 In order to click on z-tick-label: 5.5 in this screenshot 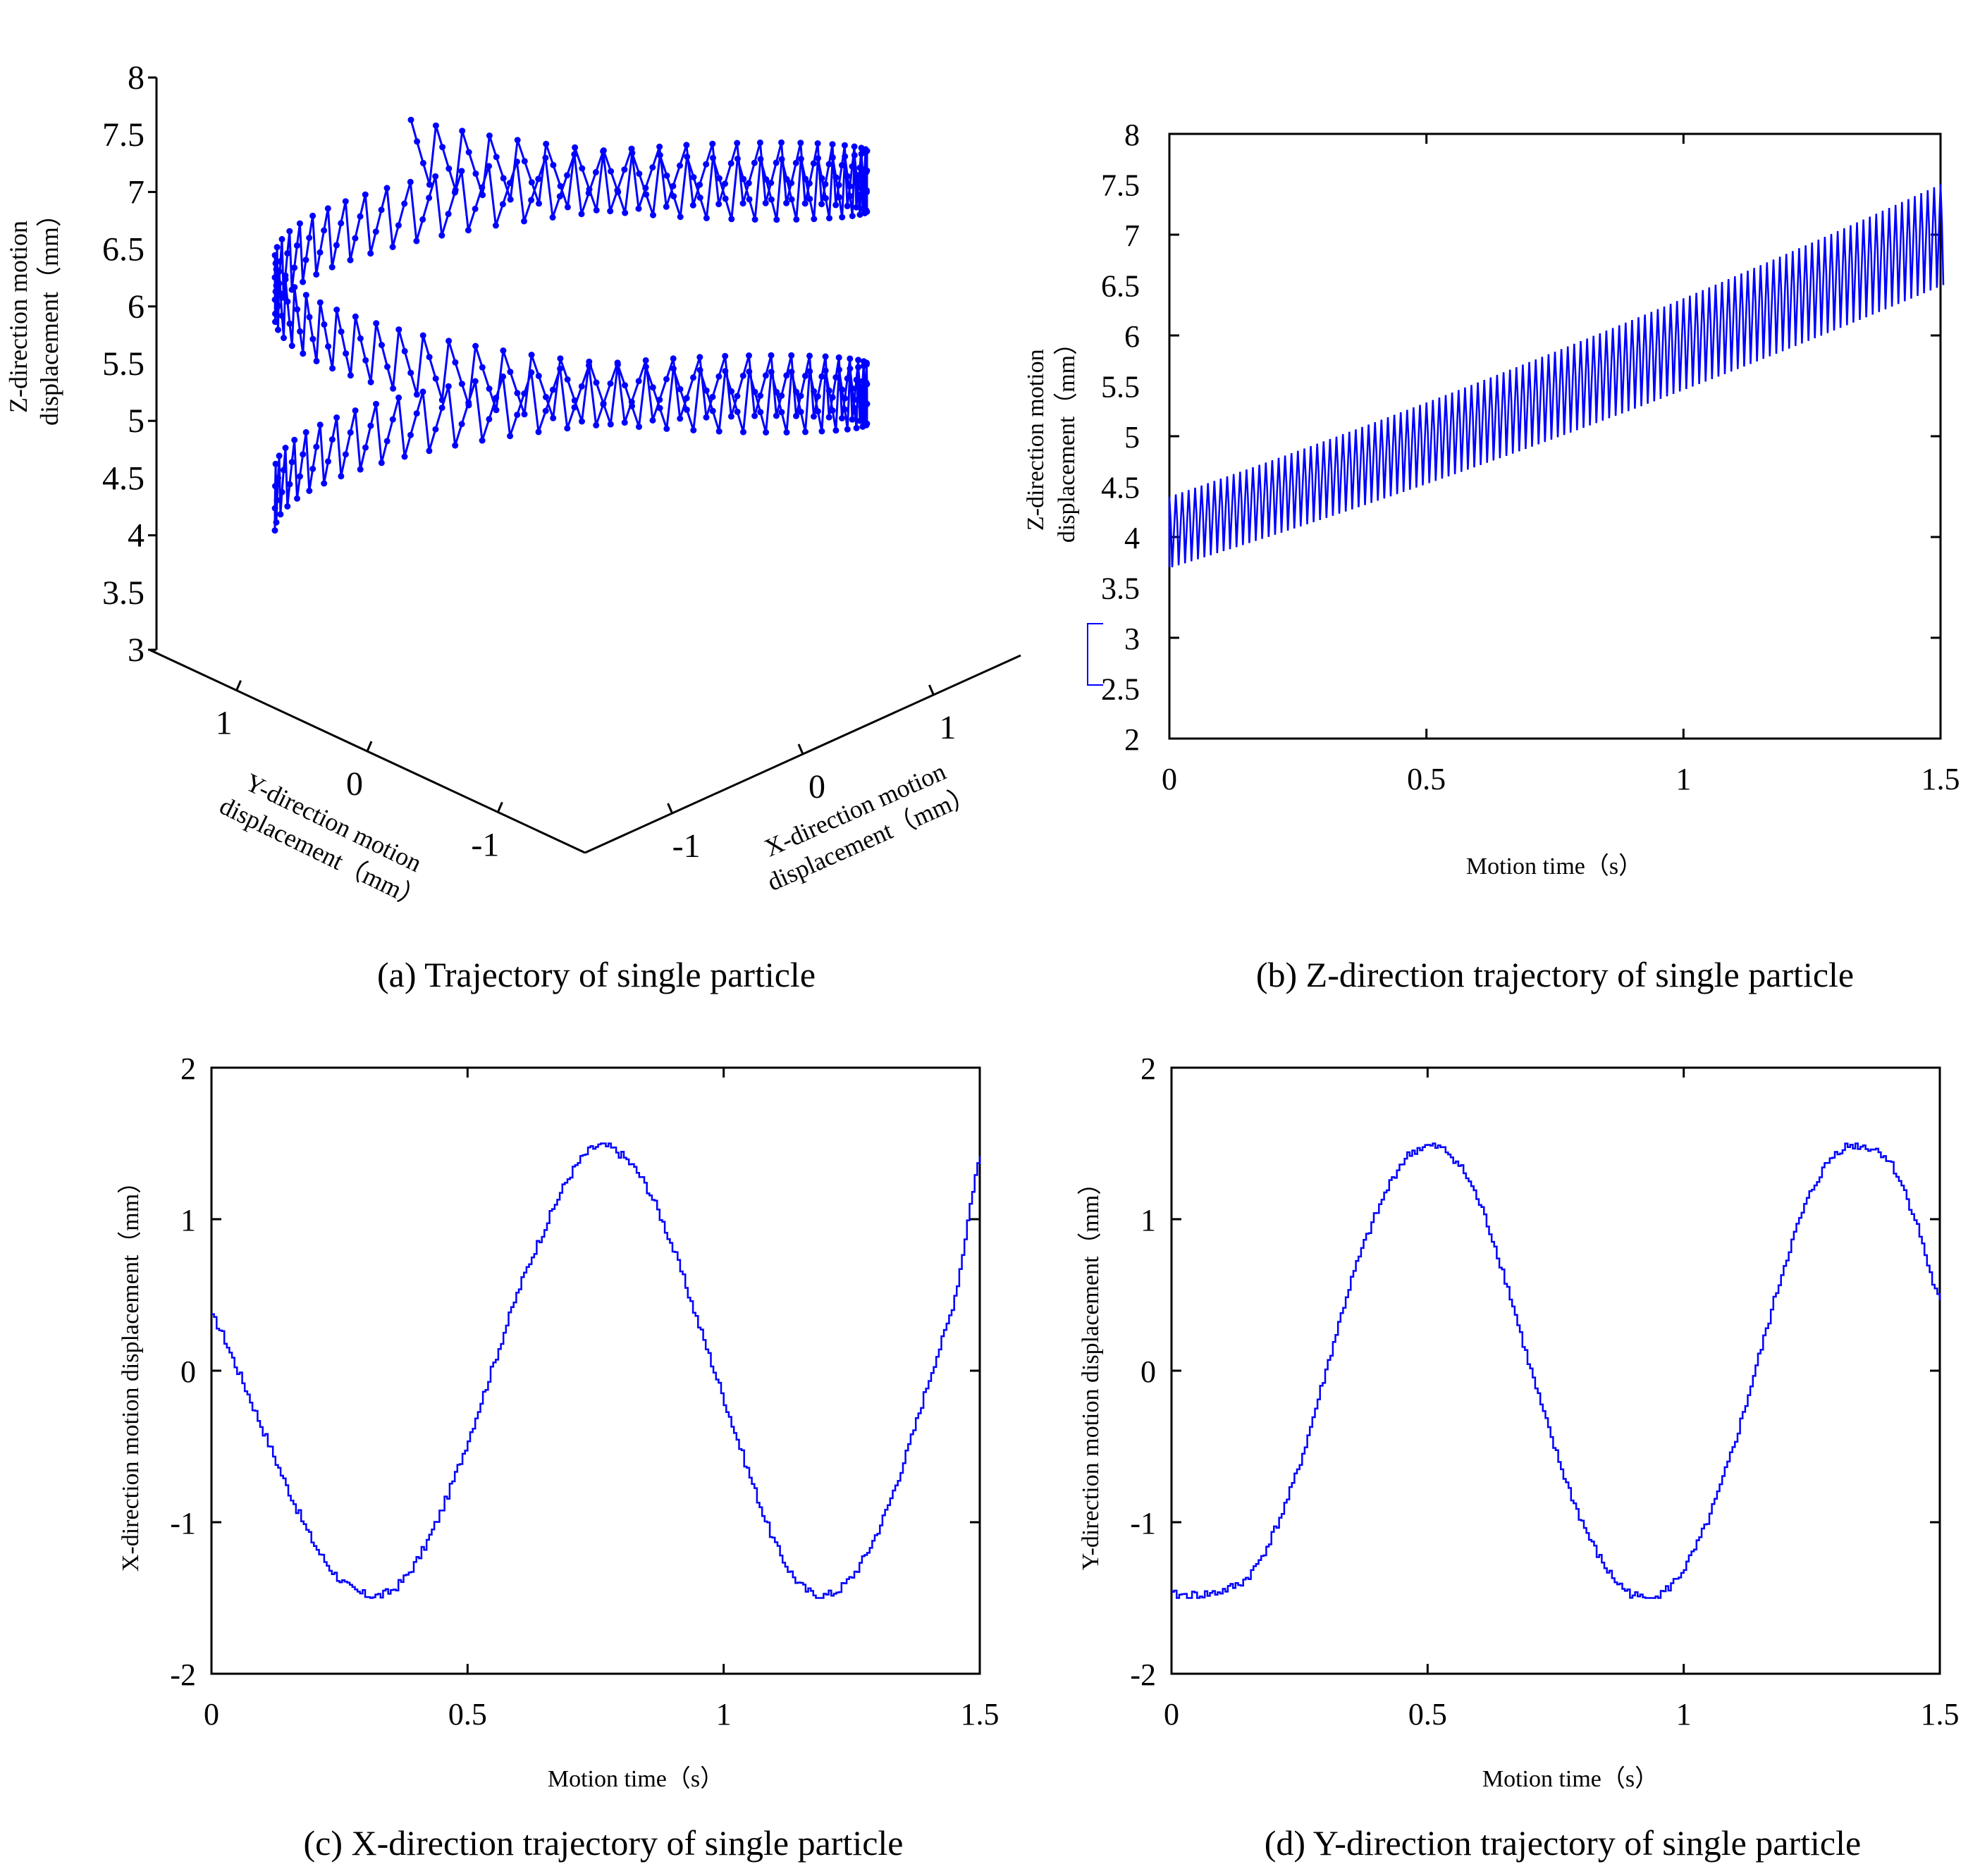, I will do `click(123, 364)`.